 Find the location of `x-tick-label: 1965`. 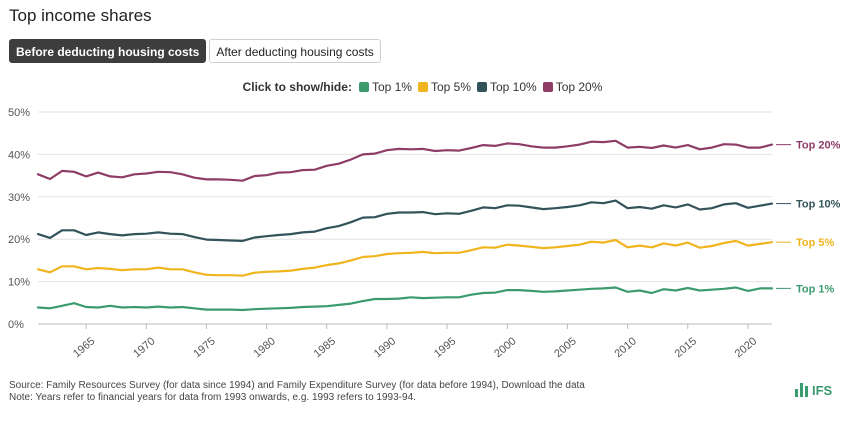

x-tick-label: 1965 is located at coordinates (84, 347).